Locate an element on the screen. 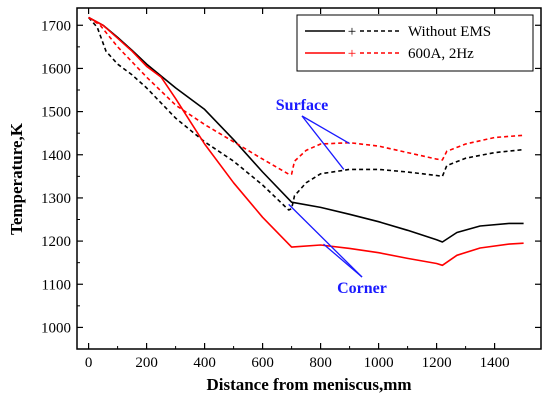 The width and height of the screenshot is (550, 404). legend: + Without EMS + 600A, 2Hz is located at coordinates (415, 43).